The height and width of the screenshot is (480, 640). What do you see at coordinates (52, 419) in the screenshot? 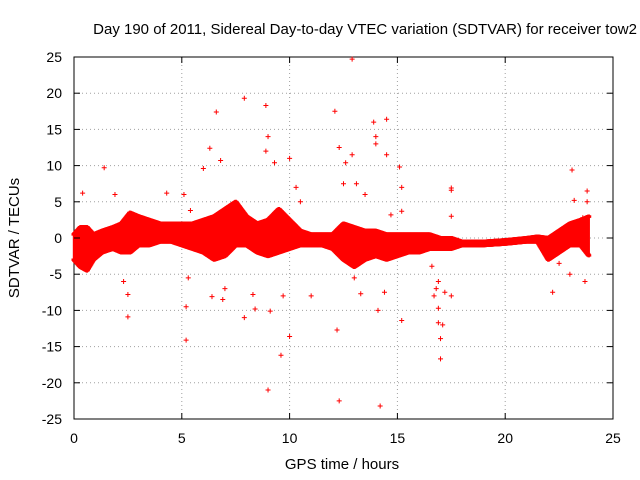
I see `y-tick-label: -25` at bounding box center [52, 419].